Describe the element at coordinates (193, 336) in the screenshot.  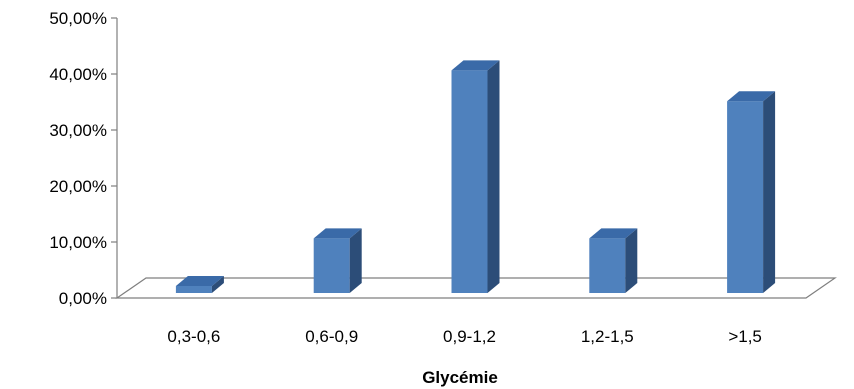
I see `x-category-label: 0,3-0,6` at that location.